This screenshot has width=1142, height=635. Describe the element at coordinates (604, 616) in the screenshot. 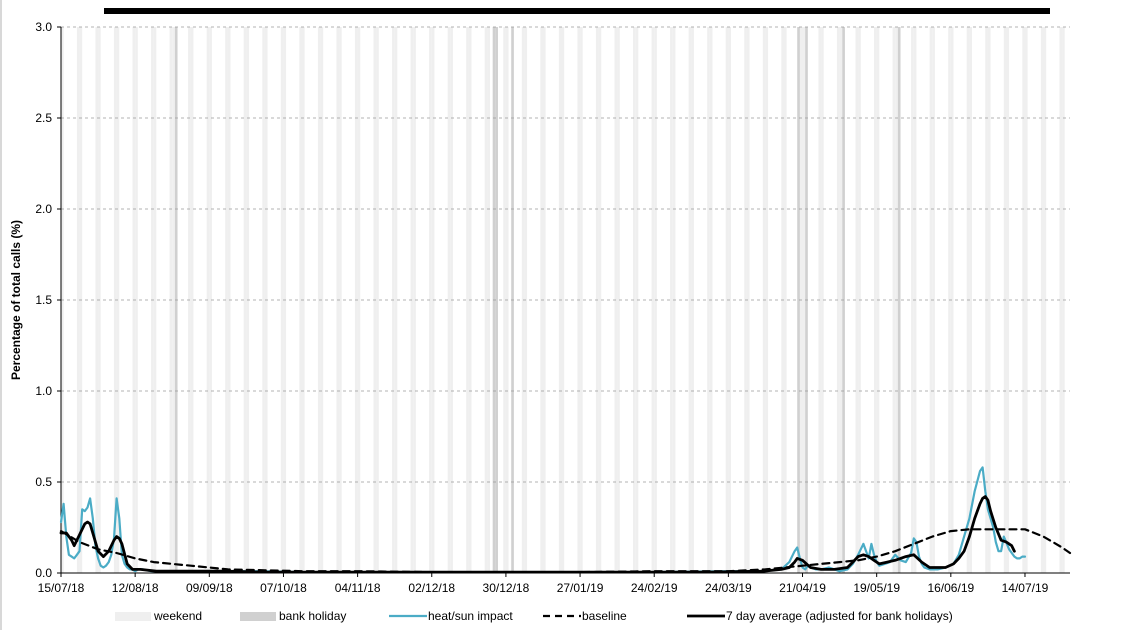

I see `legend-label-3: baseline` at that location.